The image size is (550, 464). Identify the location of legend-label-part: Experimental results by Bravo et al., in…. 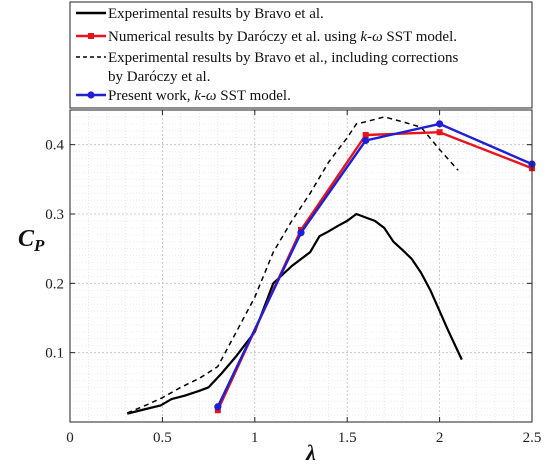
(283, 58).